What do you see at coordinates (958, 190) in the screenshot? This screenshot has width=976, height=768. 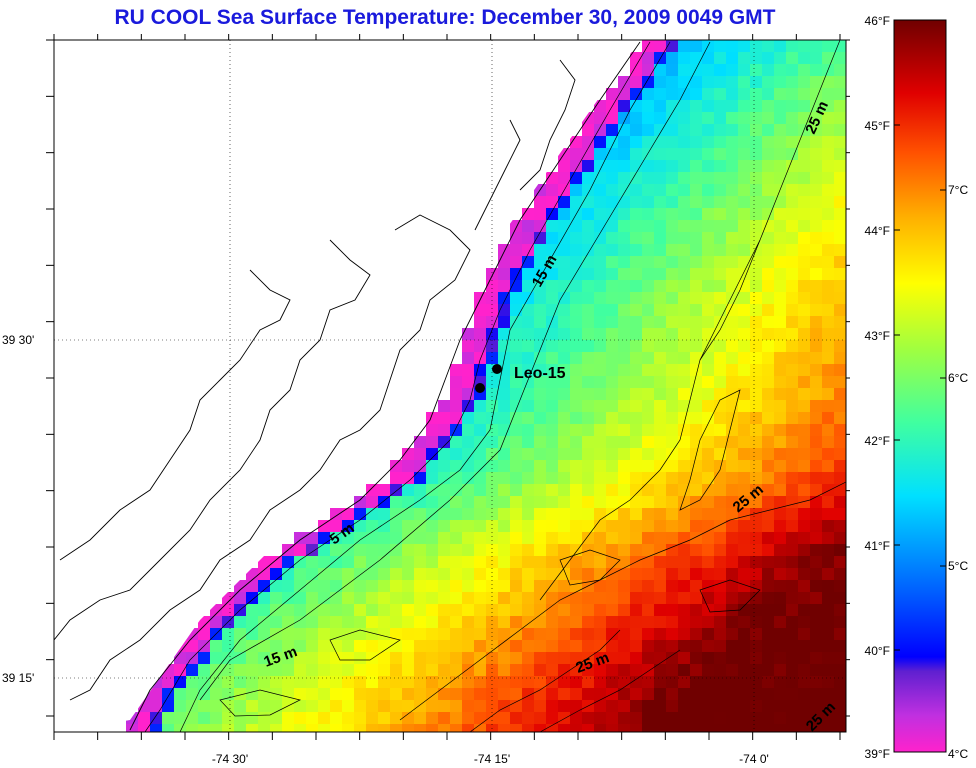 I see `colorbar-c-label-7: 7°C` at bounding box center [958, 190].